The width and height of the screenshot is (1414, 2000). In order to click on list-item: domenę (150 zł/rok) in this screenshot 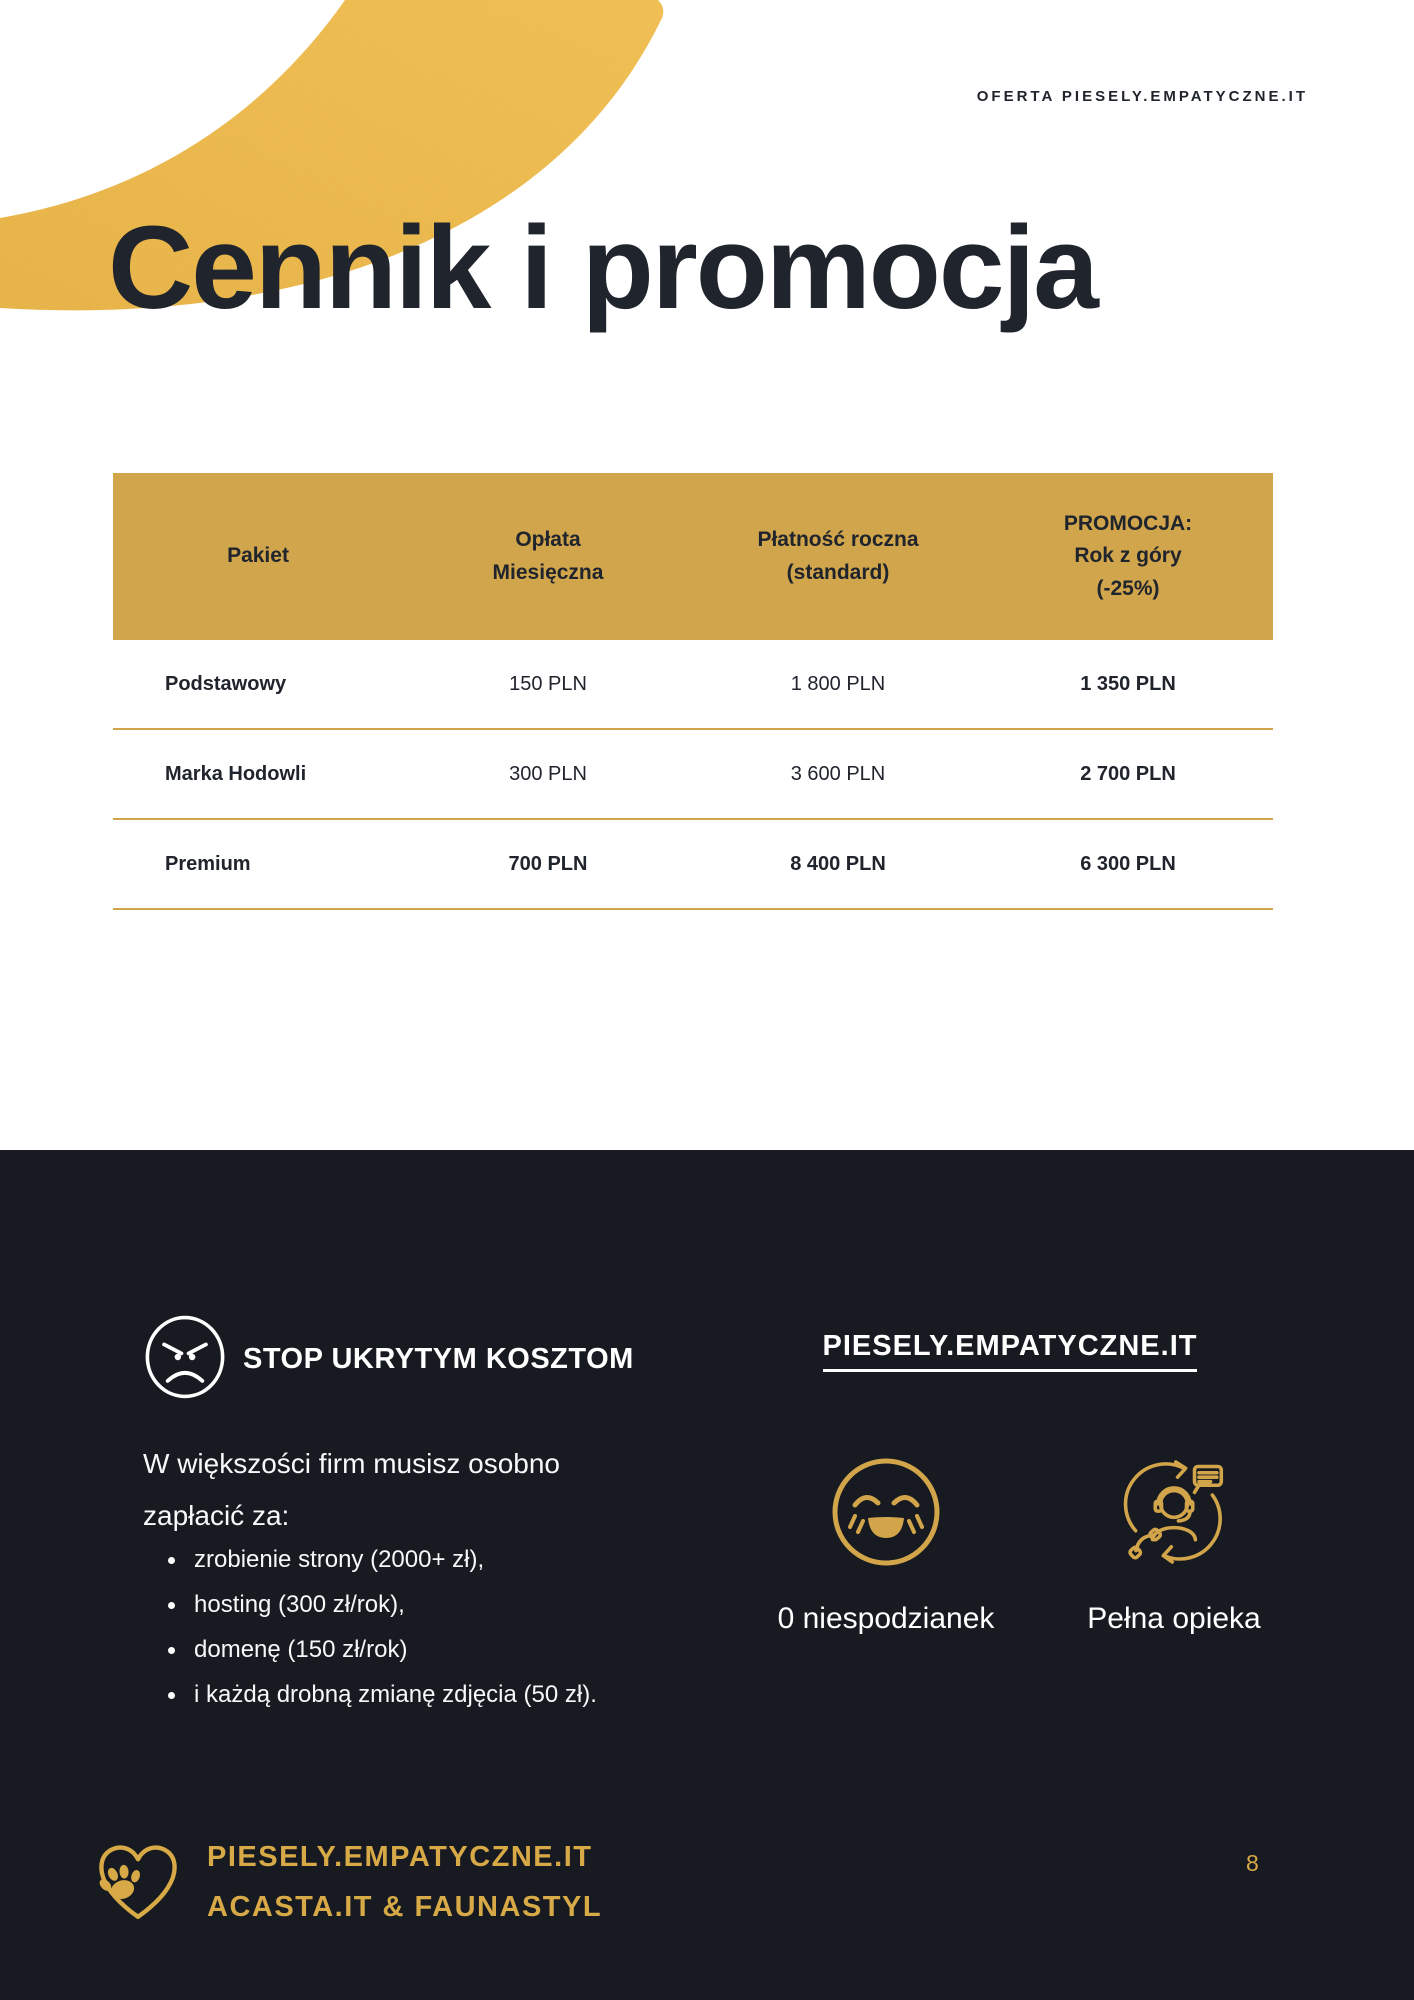, I will do `click(382, 1650)`.